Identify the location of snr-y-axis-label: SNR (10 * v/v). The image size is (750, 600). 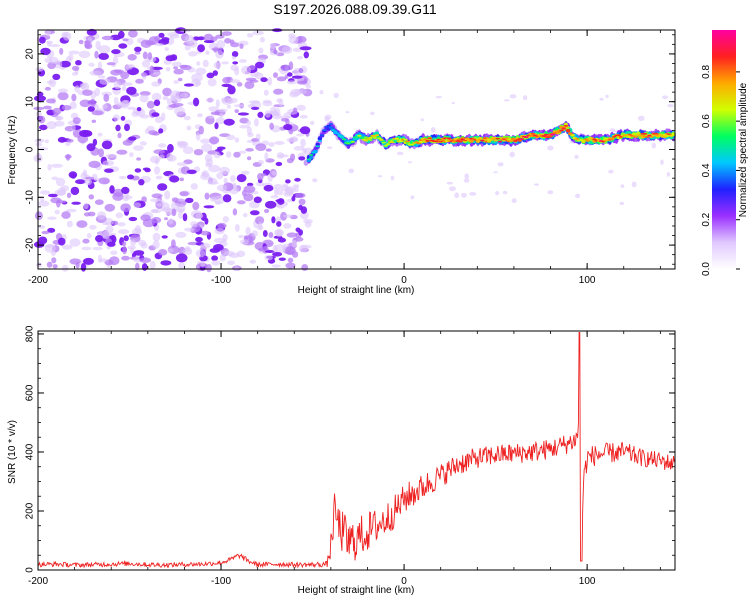
(12, 452).